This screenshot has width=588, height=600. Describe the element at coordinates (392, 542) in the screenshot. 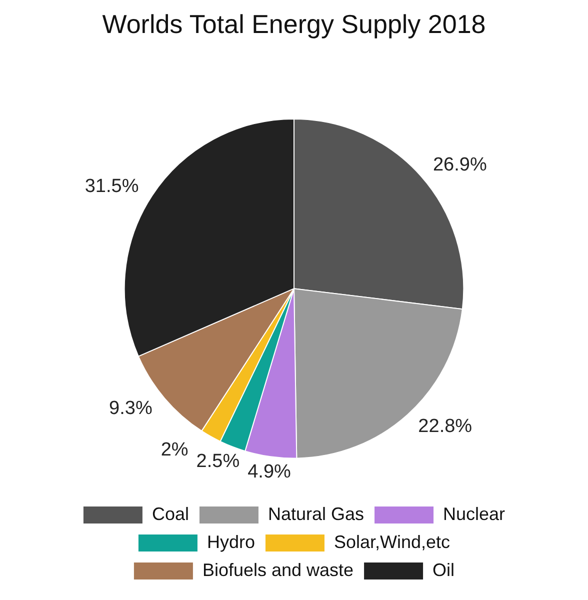

I see `legend-label: Solar,Wind,etc` at that location.